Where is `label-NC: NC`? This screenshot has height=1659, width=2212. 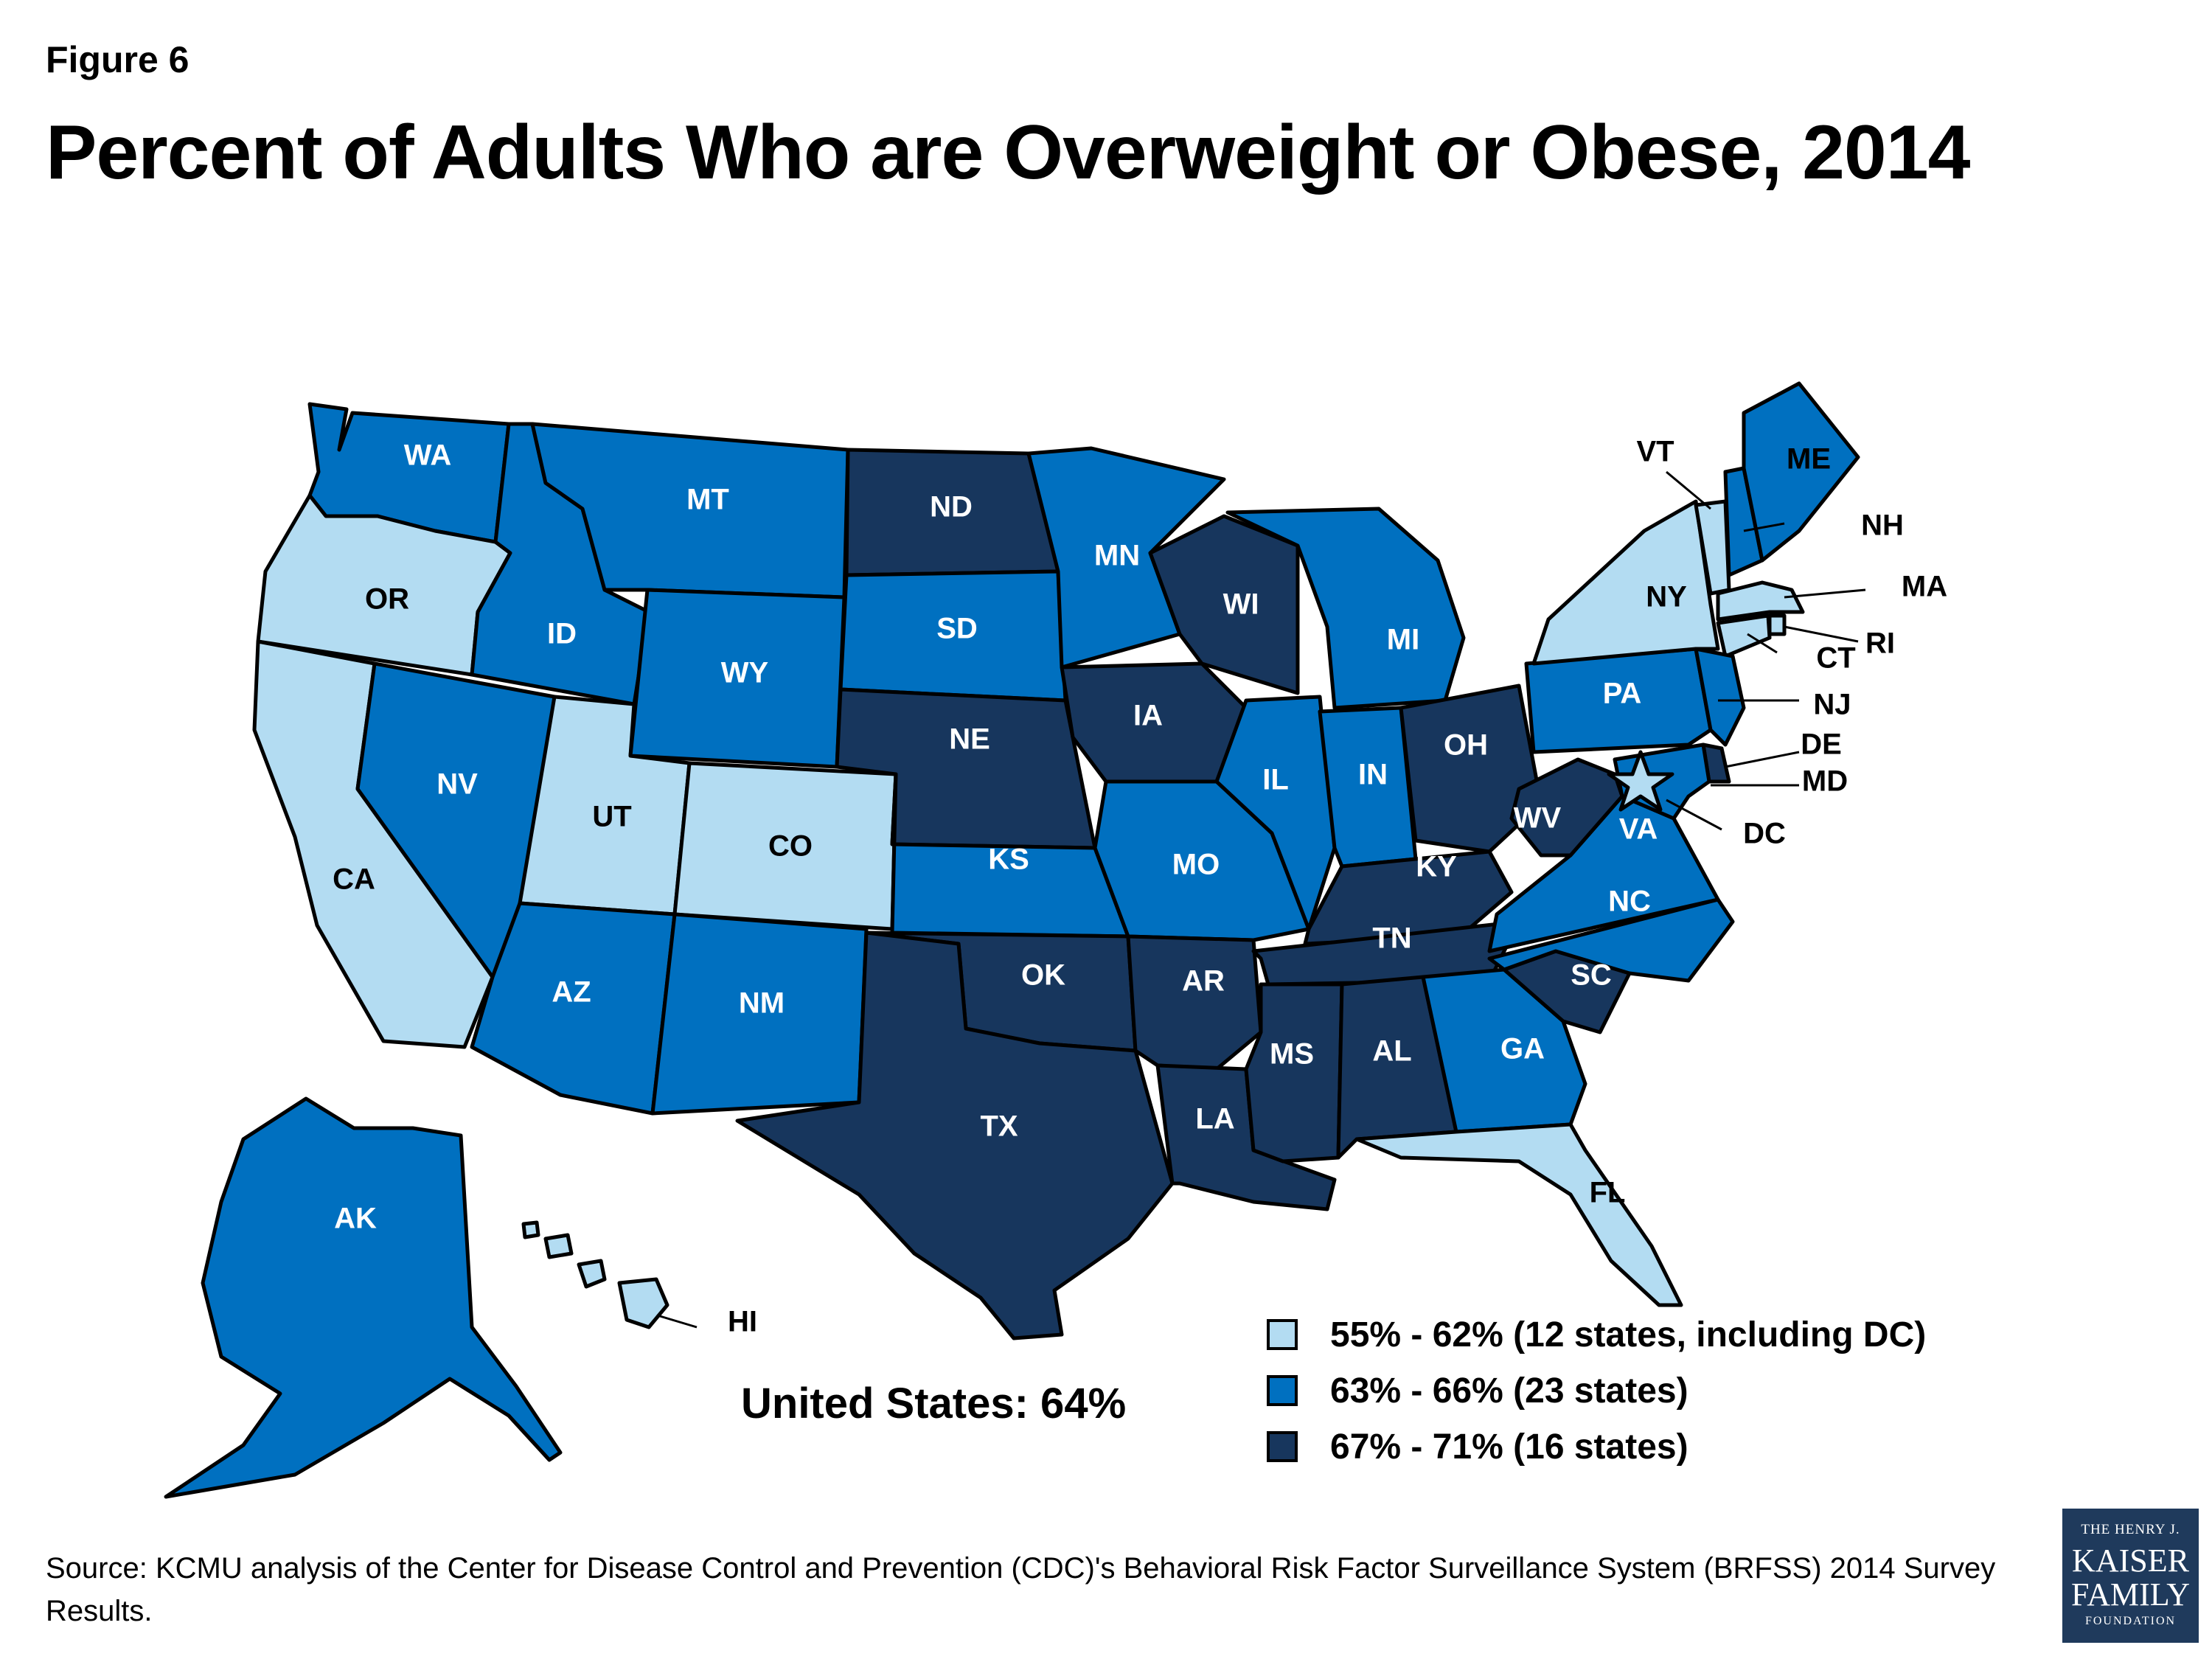
label-NC: NC is located at coordinates (1629, 902).